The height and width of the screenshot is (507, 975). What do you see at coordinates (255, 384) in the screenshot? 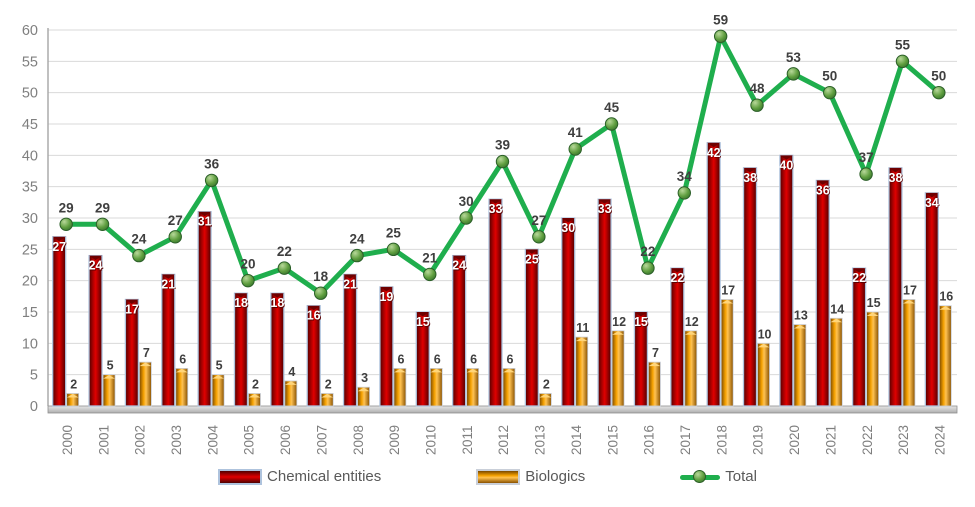
I see `biologics-value-label: 2` at bounding box center [255, 384].